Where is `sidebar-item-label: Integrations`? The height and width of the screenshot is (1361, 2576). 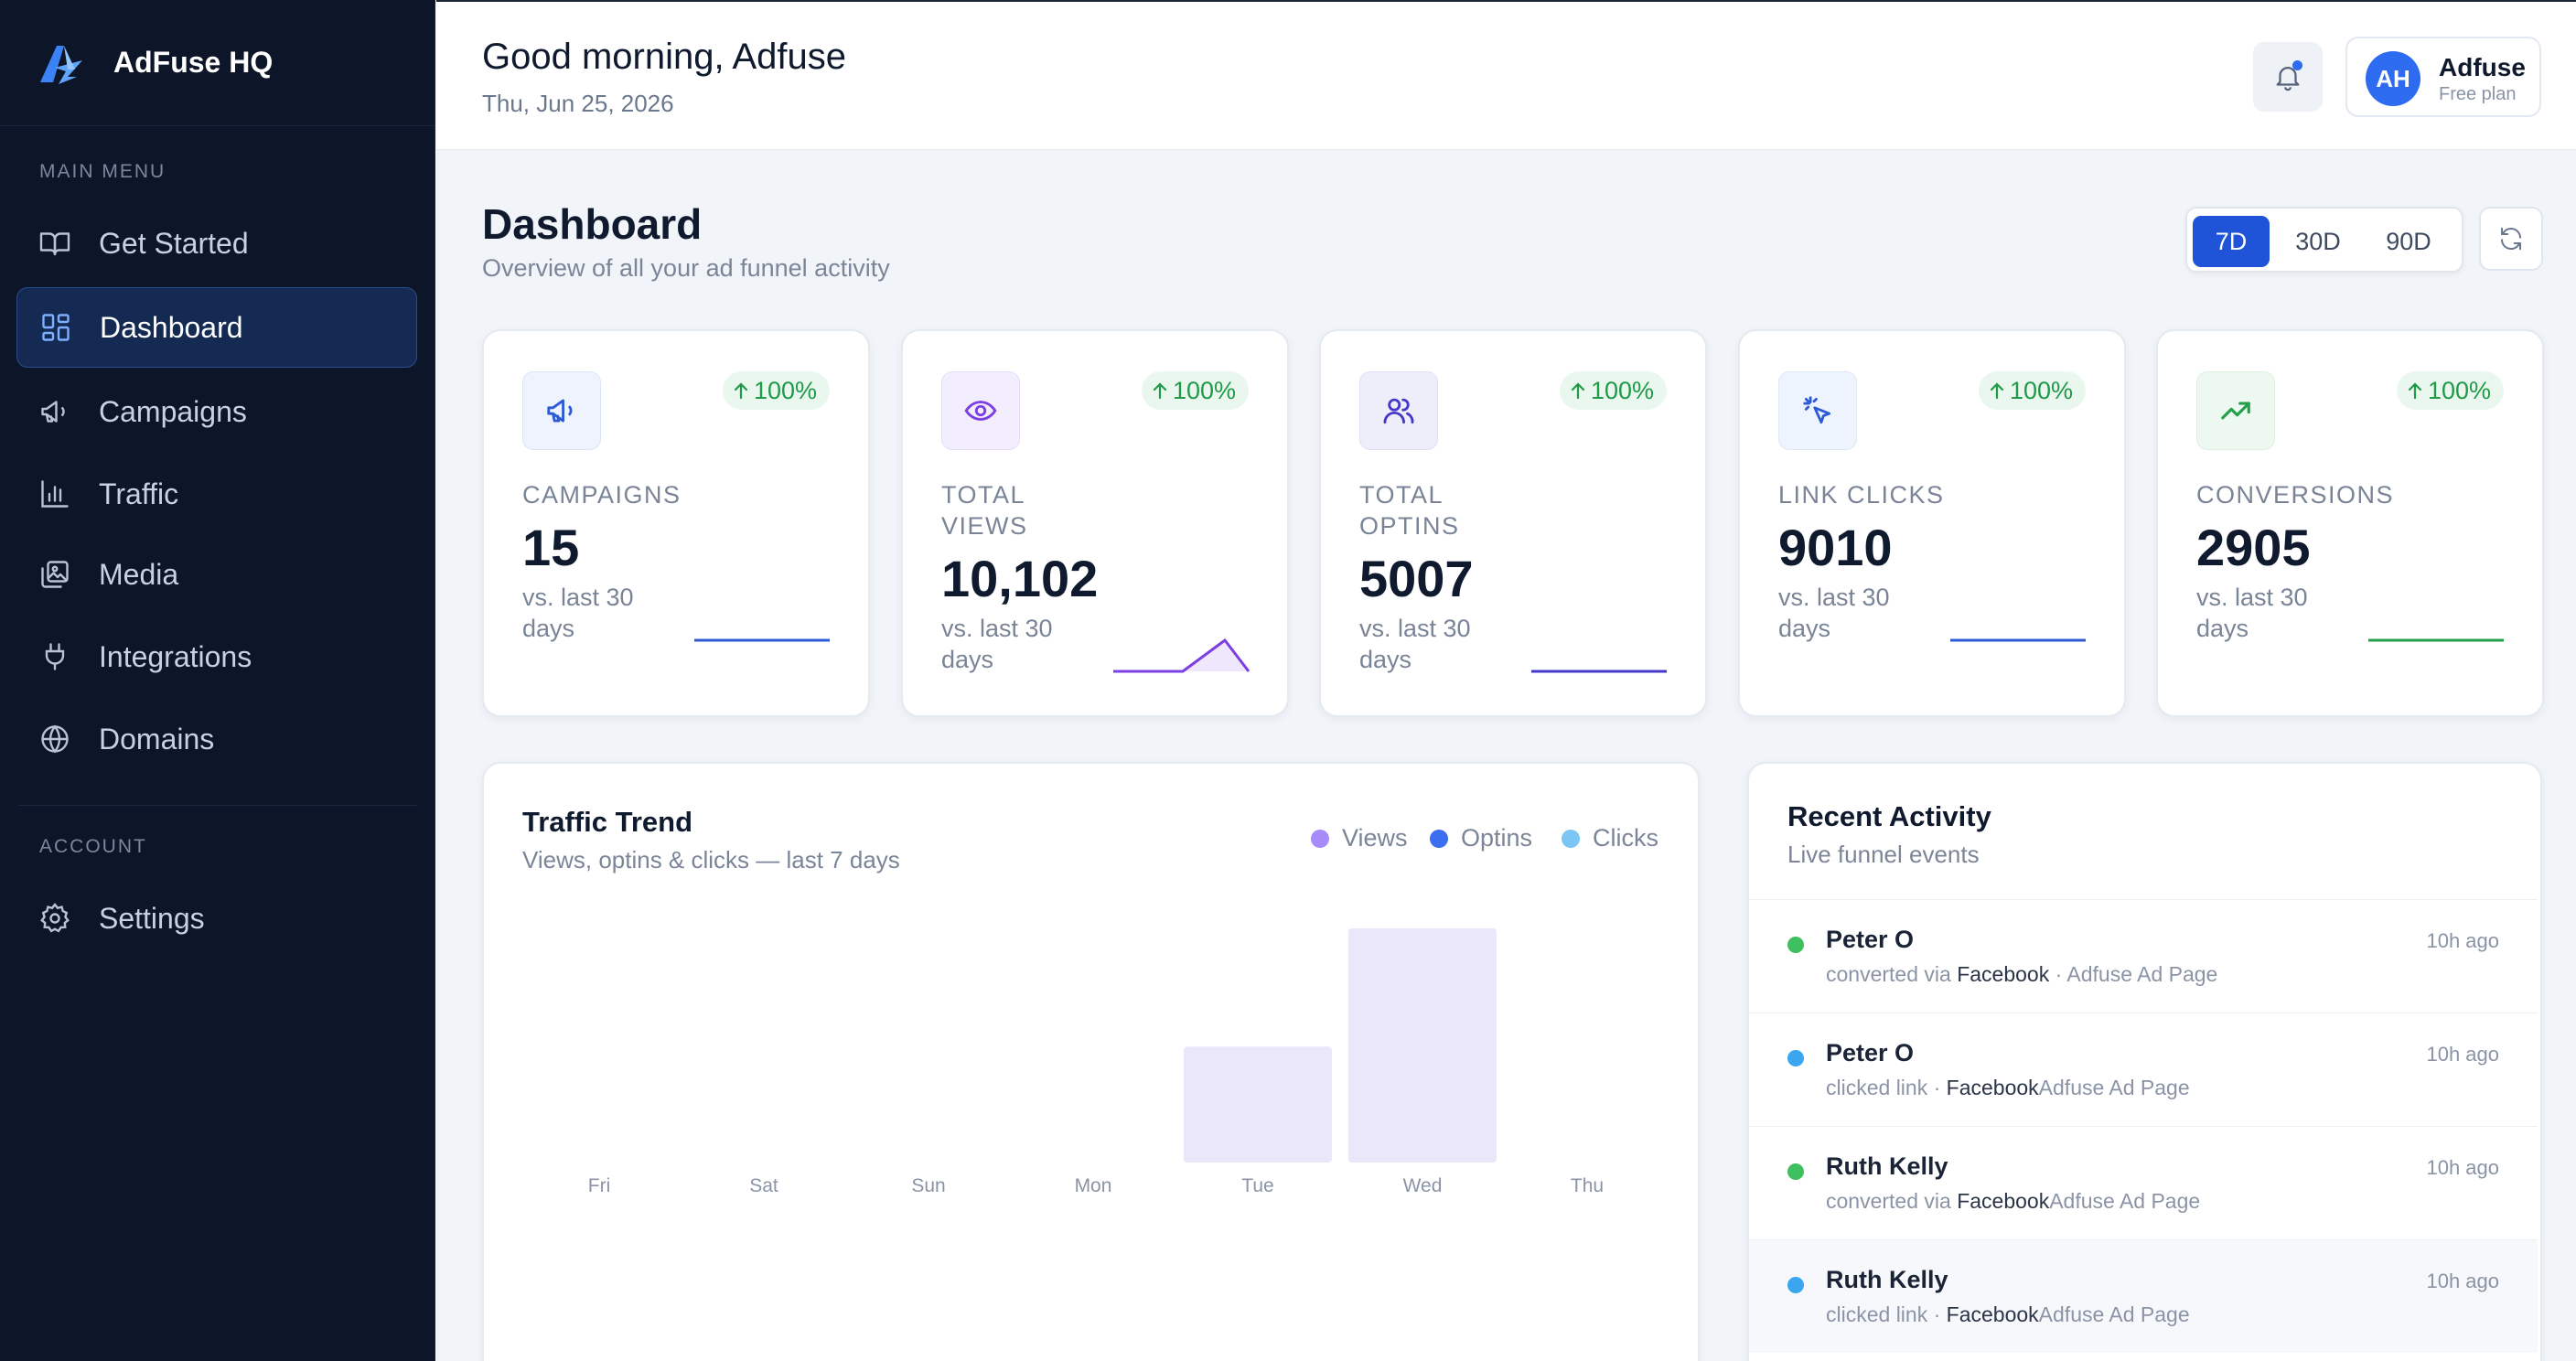 sidebar-item-label: Integrations is located at coordinates (176, 656).